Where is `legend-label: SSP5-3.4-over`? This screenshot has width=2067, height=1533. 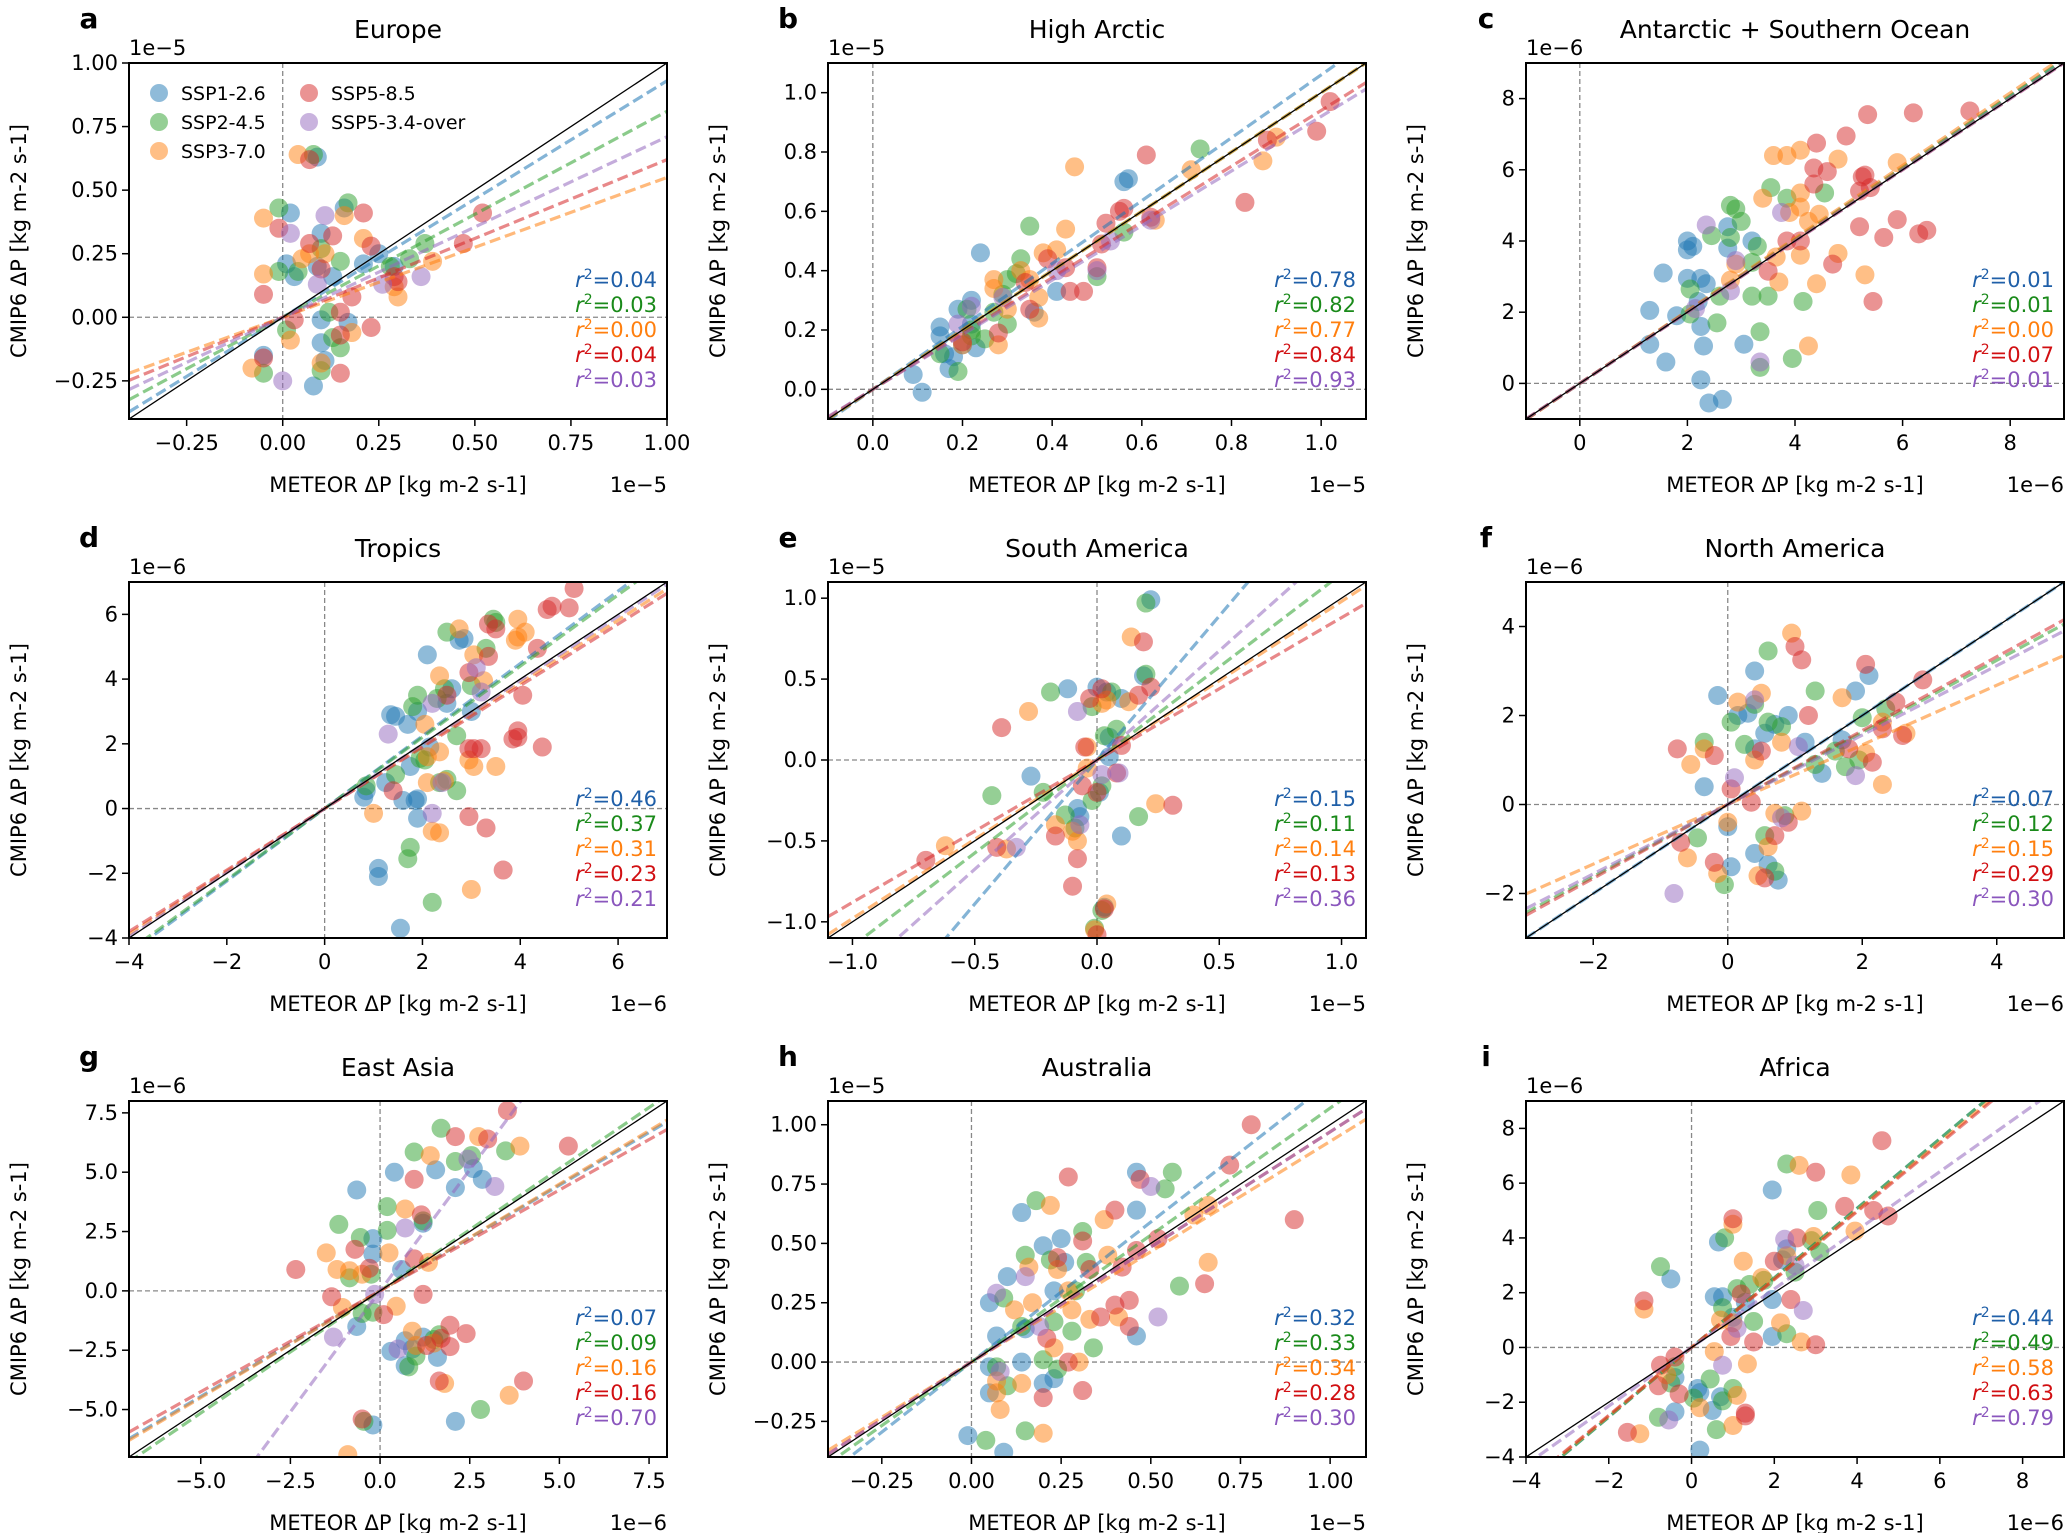 legend-label: SSP5-3.4-over is located at coordinates (398, 123).